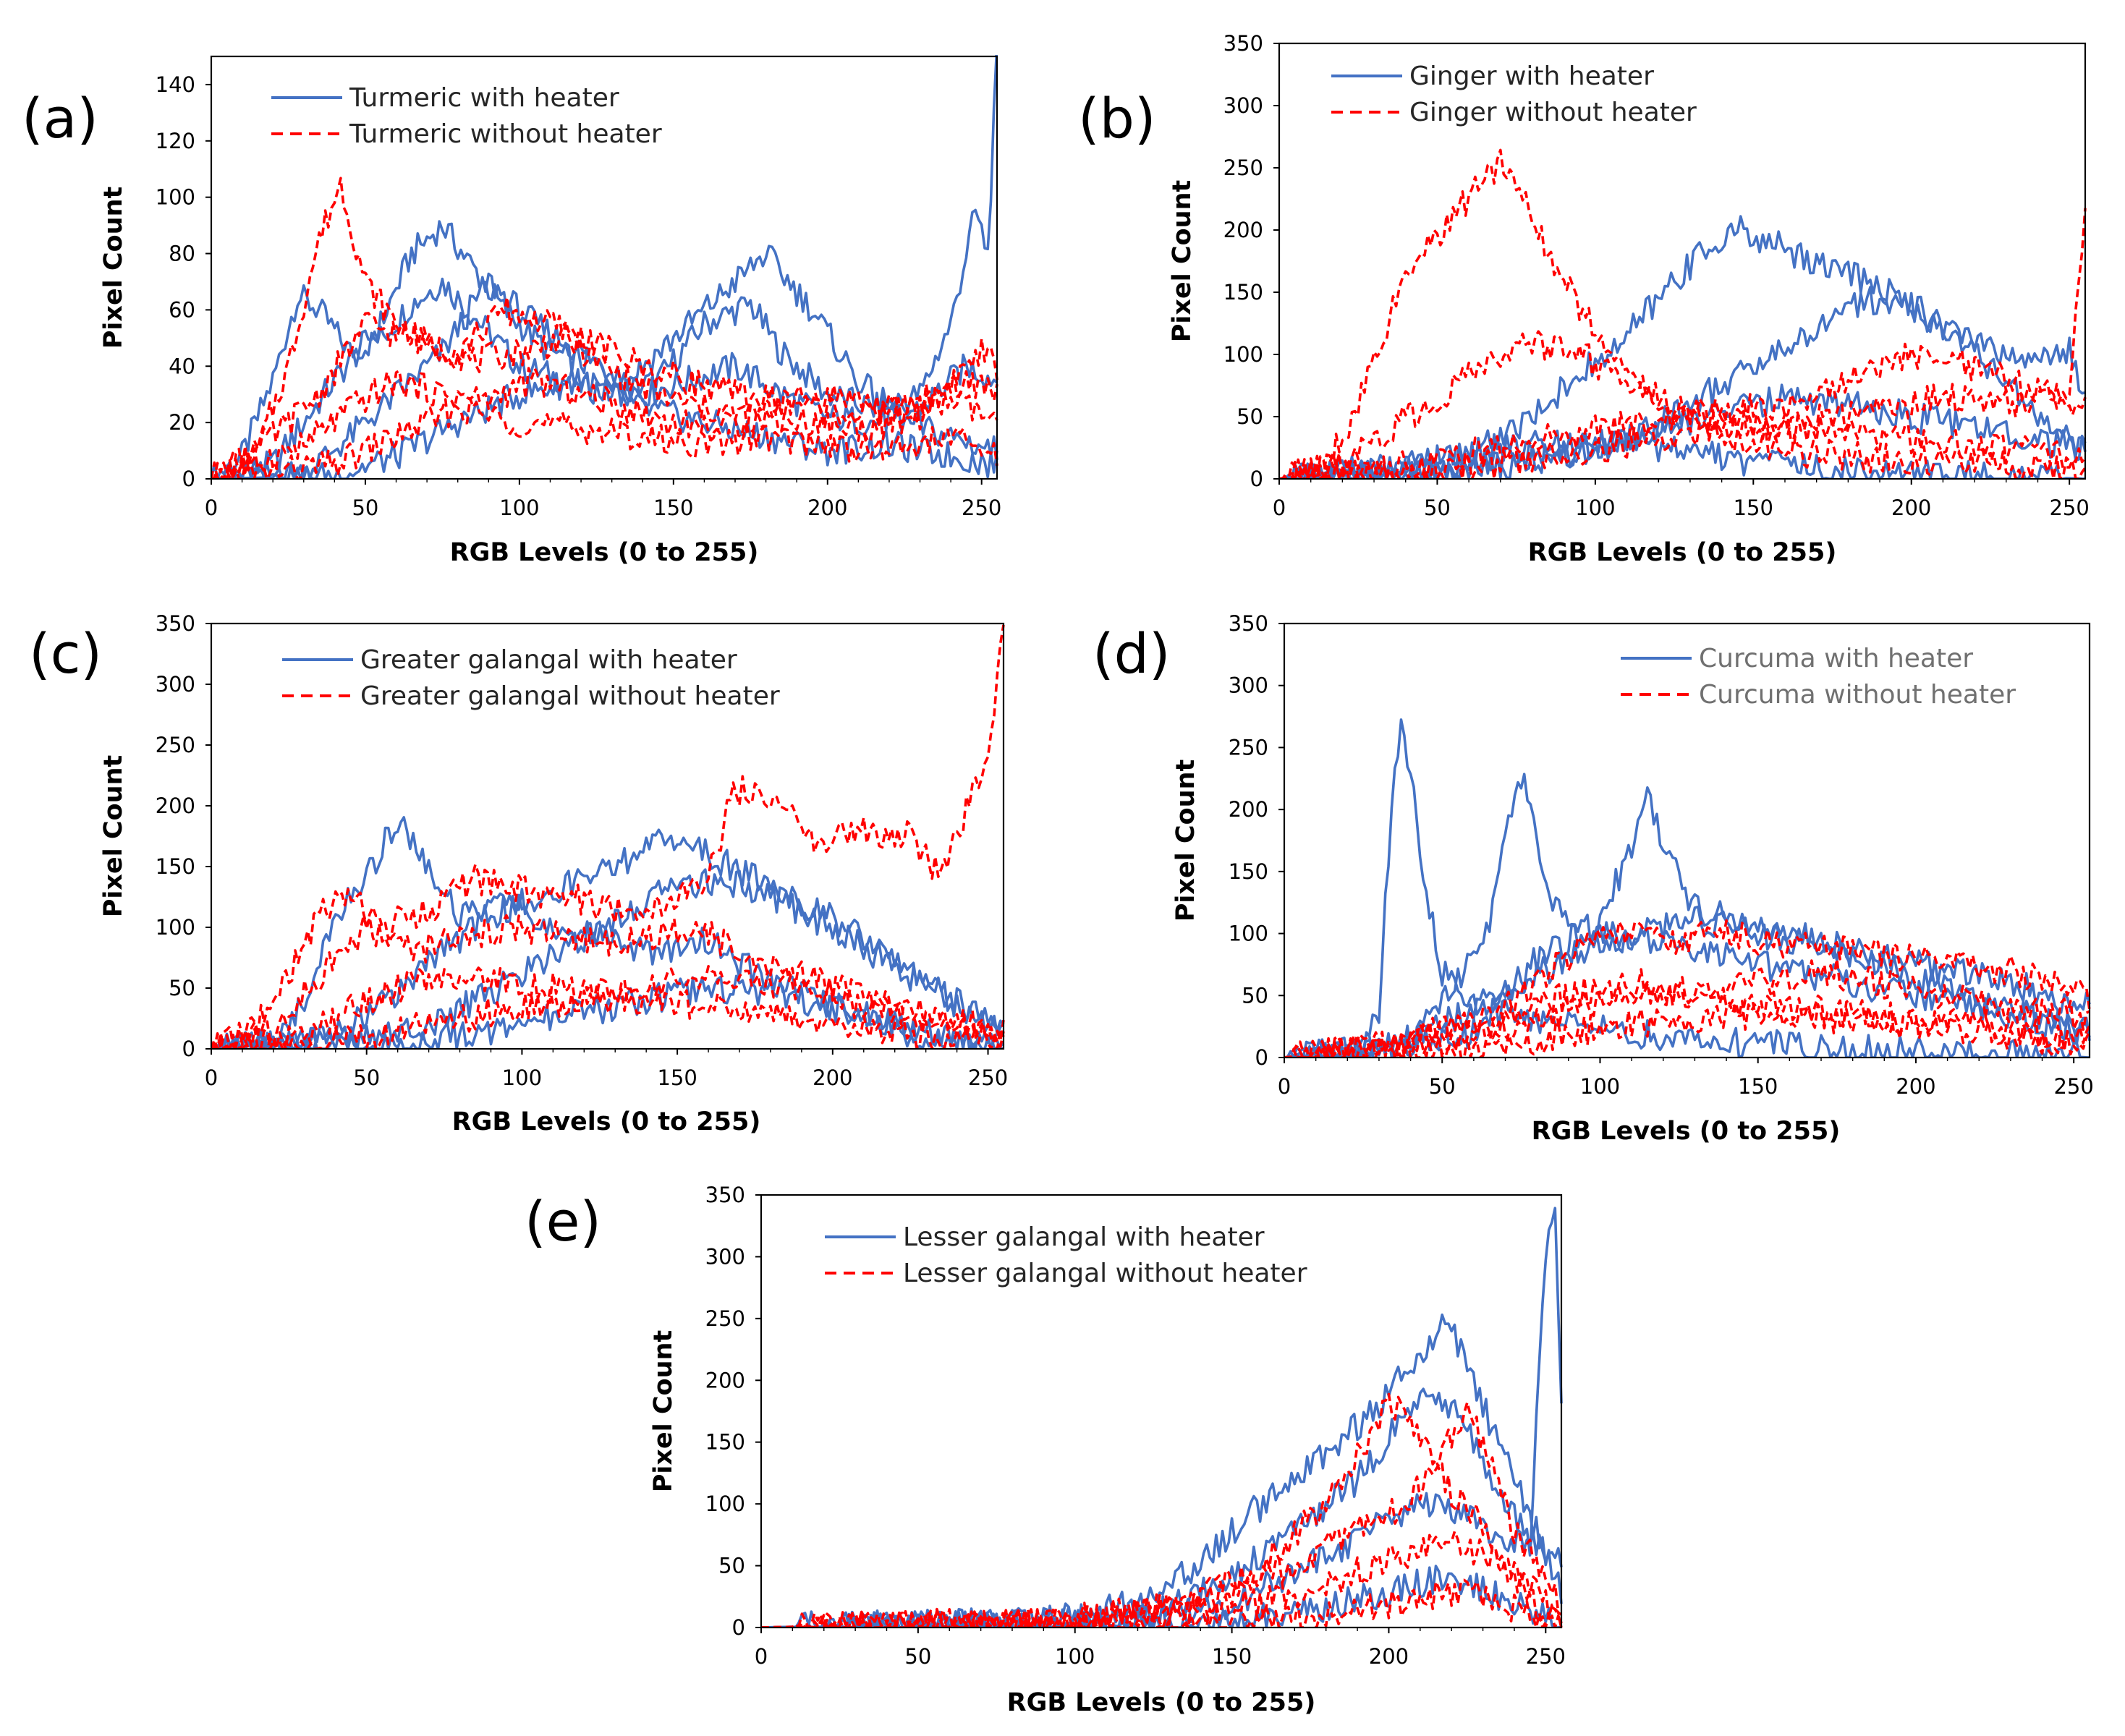 This screenshot has width=2125, height=1736. What do you see at coordinates (1857, 695) in the screenshot?
I see `legend-entry: Curcuma without heater` at bounding box center [1857, 695].